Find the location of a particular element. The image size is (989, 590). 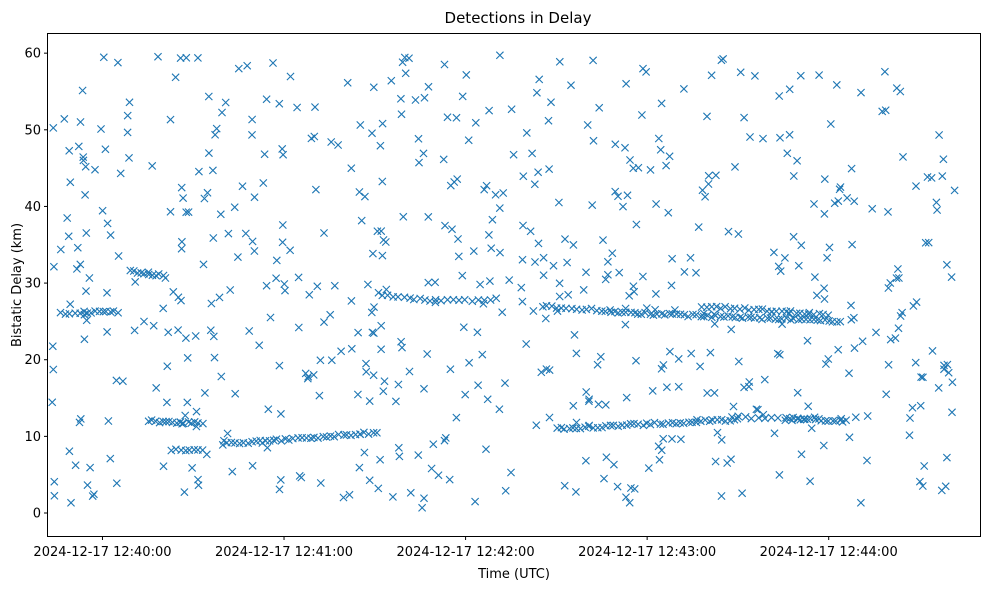

x-tick-label: 2024-12-17 12:40:00 is located at coordinates (102, 552).